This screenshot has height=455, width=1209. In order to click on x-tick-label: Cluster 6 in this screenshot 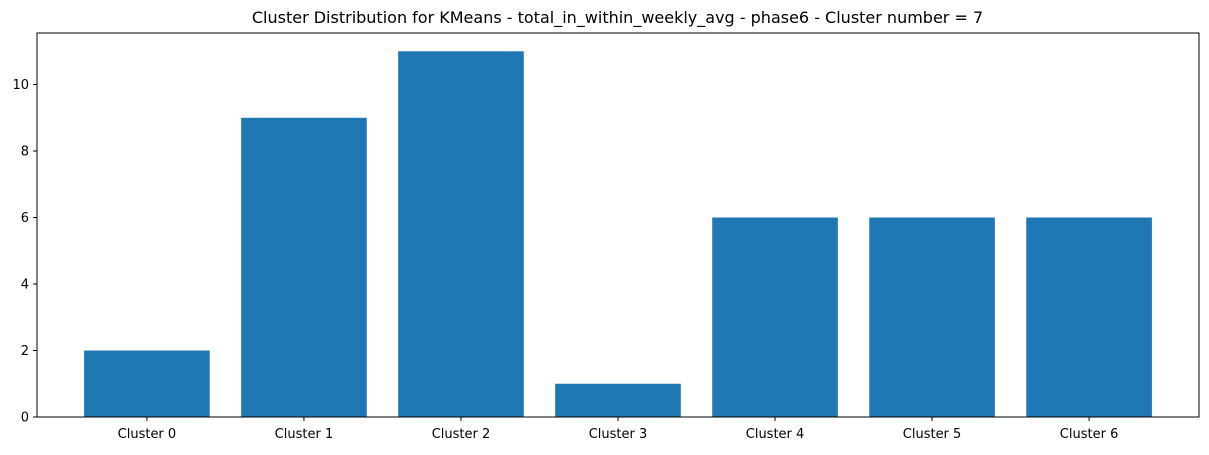, I will do `click(1089, 434)`.